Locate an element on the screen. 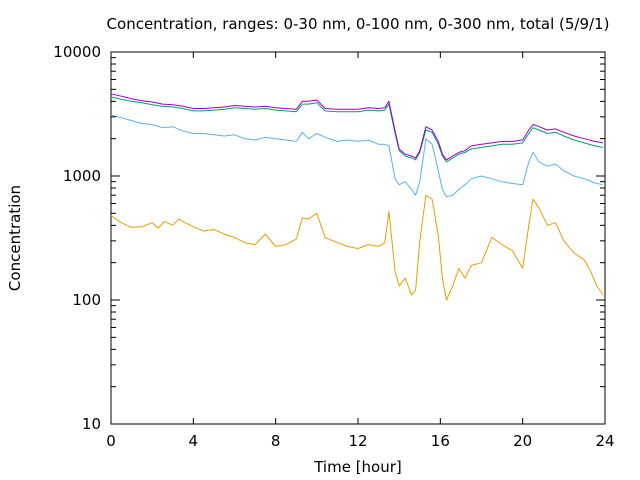 The width and height of the screenshot is (640, 480). x-tick-label: 4 is located at coordinates (194, 441).